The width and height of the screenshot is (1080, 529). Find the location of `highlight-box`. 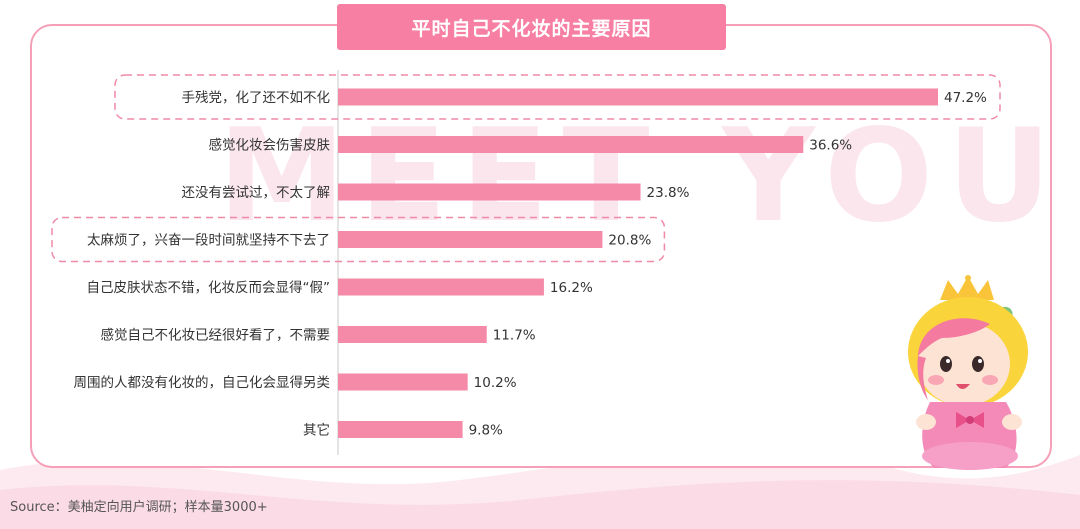

highlight-box is located at coordinates (557, 97).